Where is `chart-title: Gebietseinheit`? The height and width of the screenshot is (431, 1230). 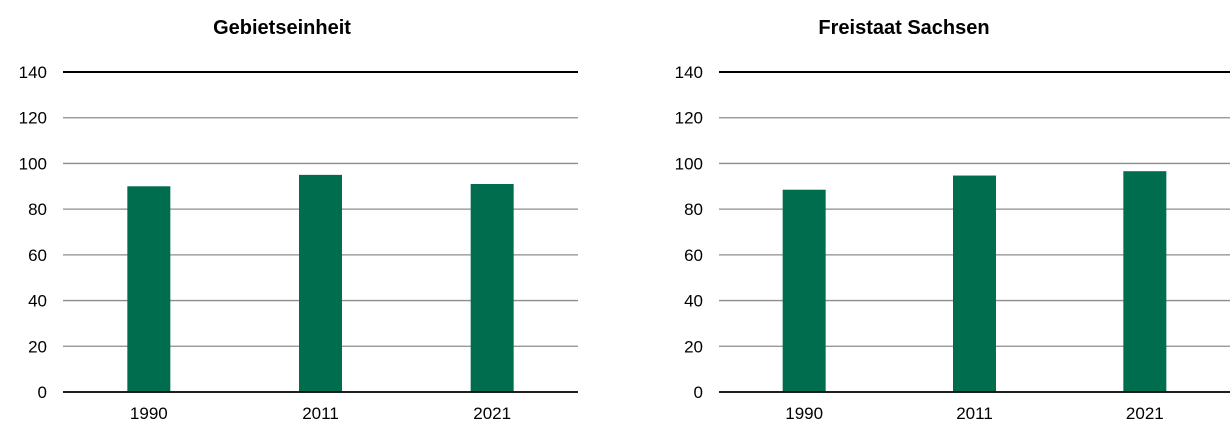 chart-title: Gebietseinheit is located at coordinates (282, 28).